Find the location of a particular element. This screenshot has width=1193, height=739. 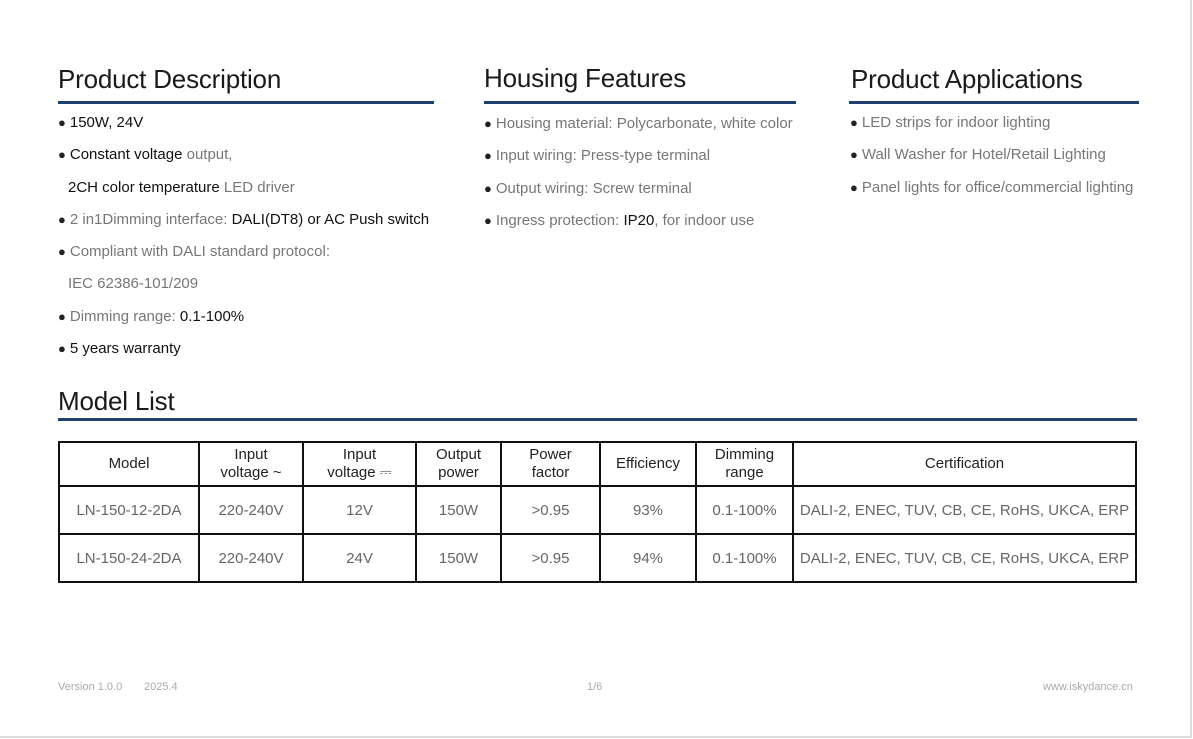

column-header: Input voltage ~ is located at coordinates (251, 464).